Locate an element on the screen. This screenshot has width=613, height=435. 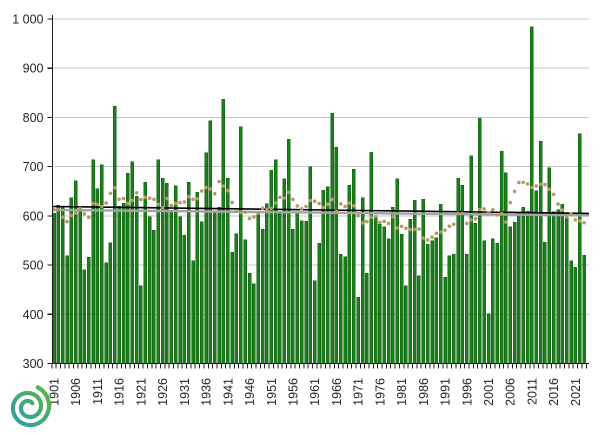
bar-1977 is located at coordinates (384, 295).